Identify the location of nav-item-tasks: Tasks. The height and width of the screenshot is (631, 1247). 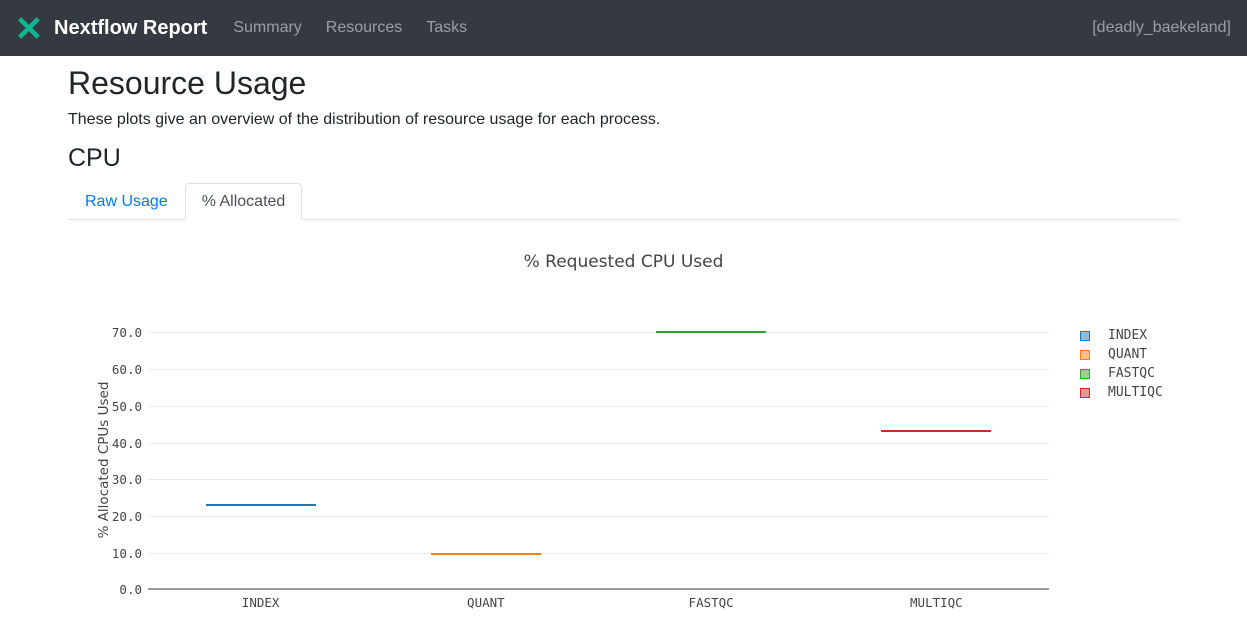
(447, 27).